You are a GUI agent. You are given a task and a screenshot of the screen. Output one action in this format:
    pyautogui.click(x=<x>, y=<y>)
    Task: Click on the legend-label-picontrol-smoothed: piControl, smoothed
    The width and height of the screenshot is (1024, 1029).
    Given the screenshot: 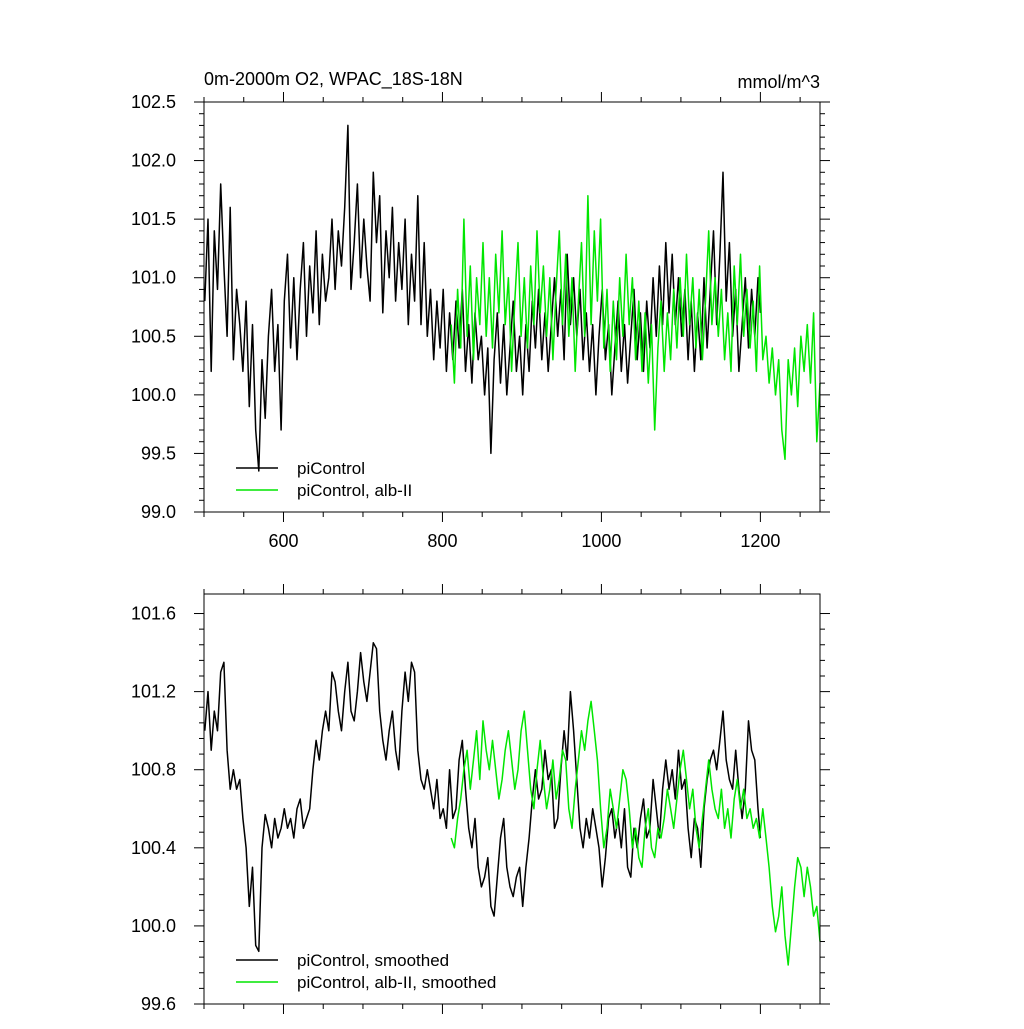 What is the action you would take?
    pyautogui.click(x=373, y=960)
    